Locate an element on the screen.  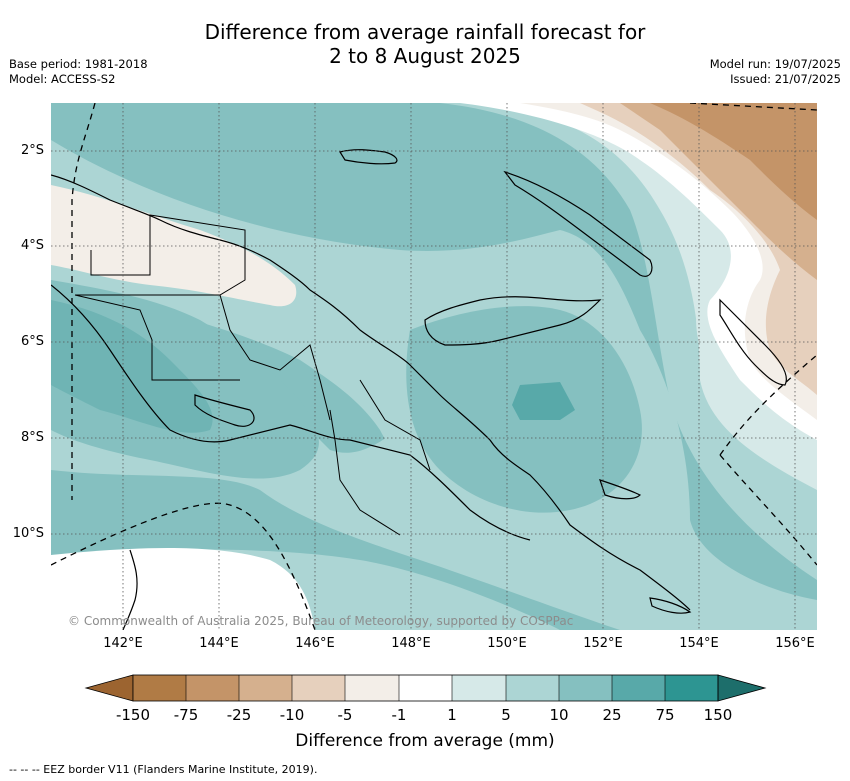
title-line-2: 2 to 8 August 2025 is located at coordinates (425, 56).